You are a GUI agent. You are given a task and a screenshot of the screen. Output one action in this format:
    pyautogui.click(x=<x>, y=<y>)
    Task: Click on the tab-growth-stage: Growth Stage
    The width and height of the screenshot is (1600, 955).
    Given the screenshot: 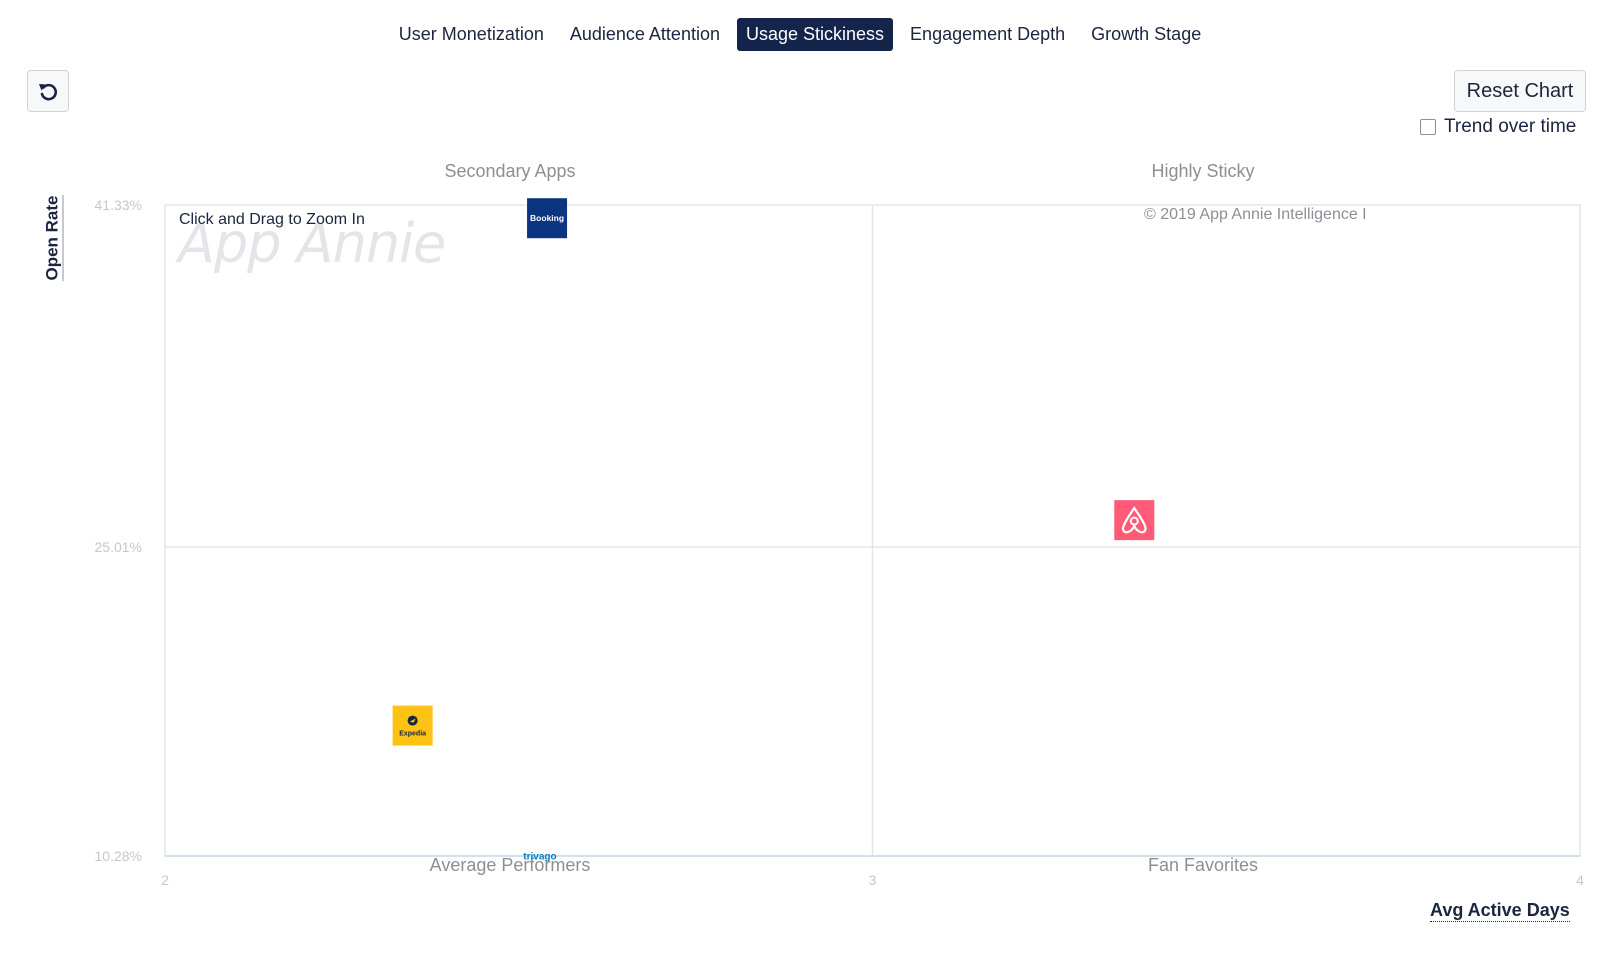 What is the action you would take?
    pyautogui.click(x=1146, y=34)
    